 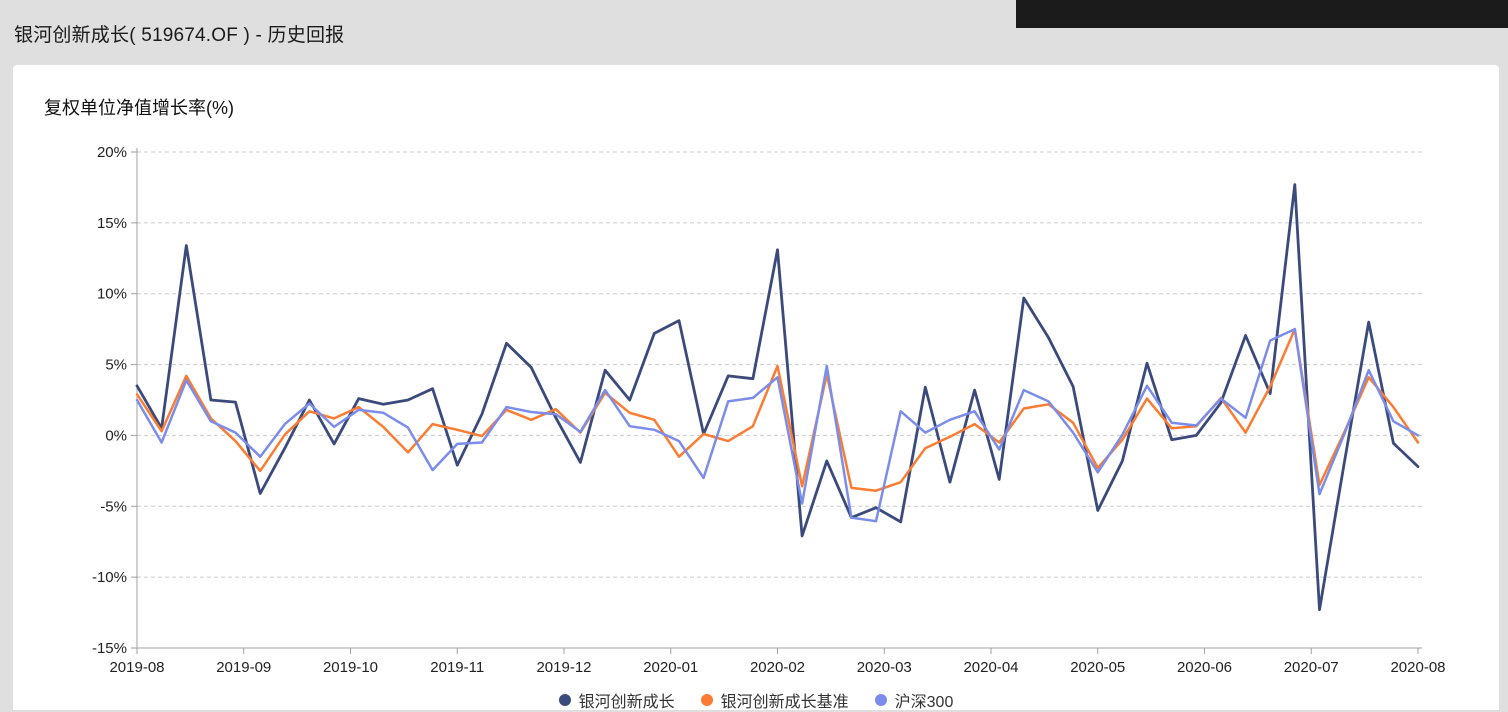 I want to click on x-axis-label: 2019-09, so click(x=243, y=667).